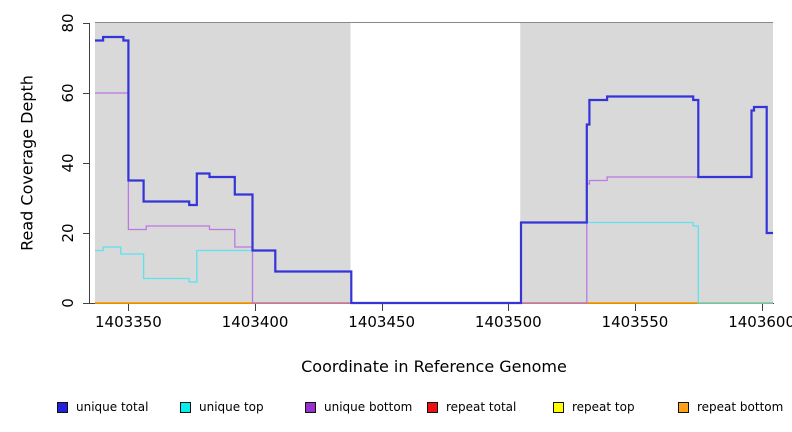  What do you see at coordinates (434, 366) in the screenshot?
I see `x-axis-title: Coordinate in Reference Genome` at bounding box center [434, 366].